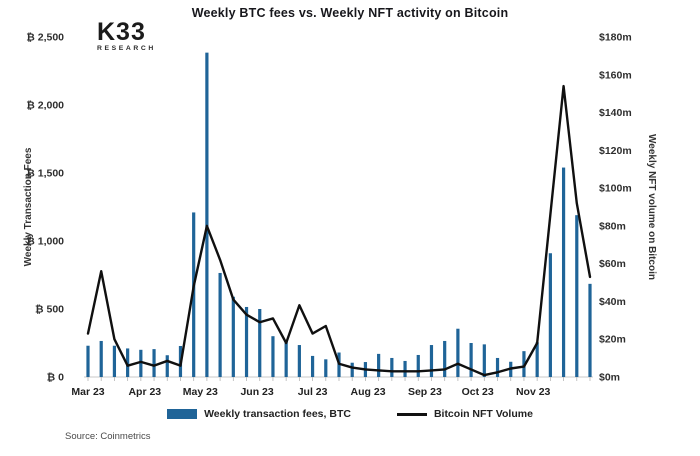 This screenshot has width=700, height=456. What do you see at coordinates (108, 436) in the screenshot?
I see `source-note: Source: Coinmetrics` at bounding box center [108, 436].